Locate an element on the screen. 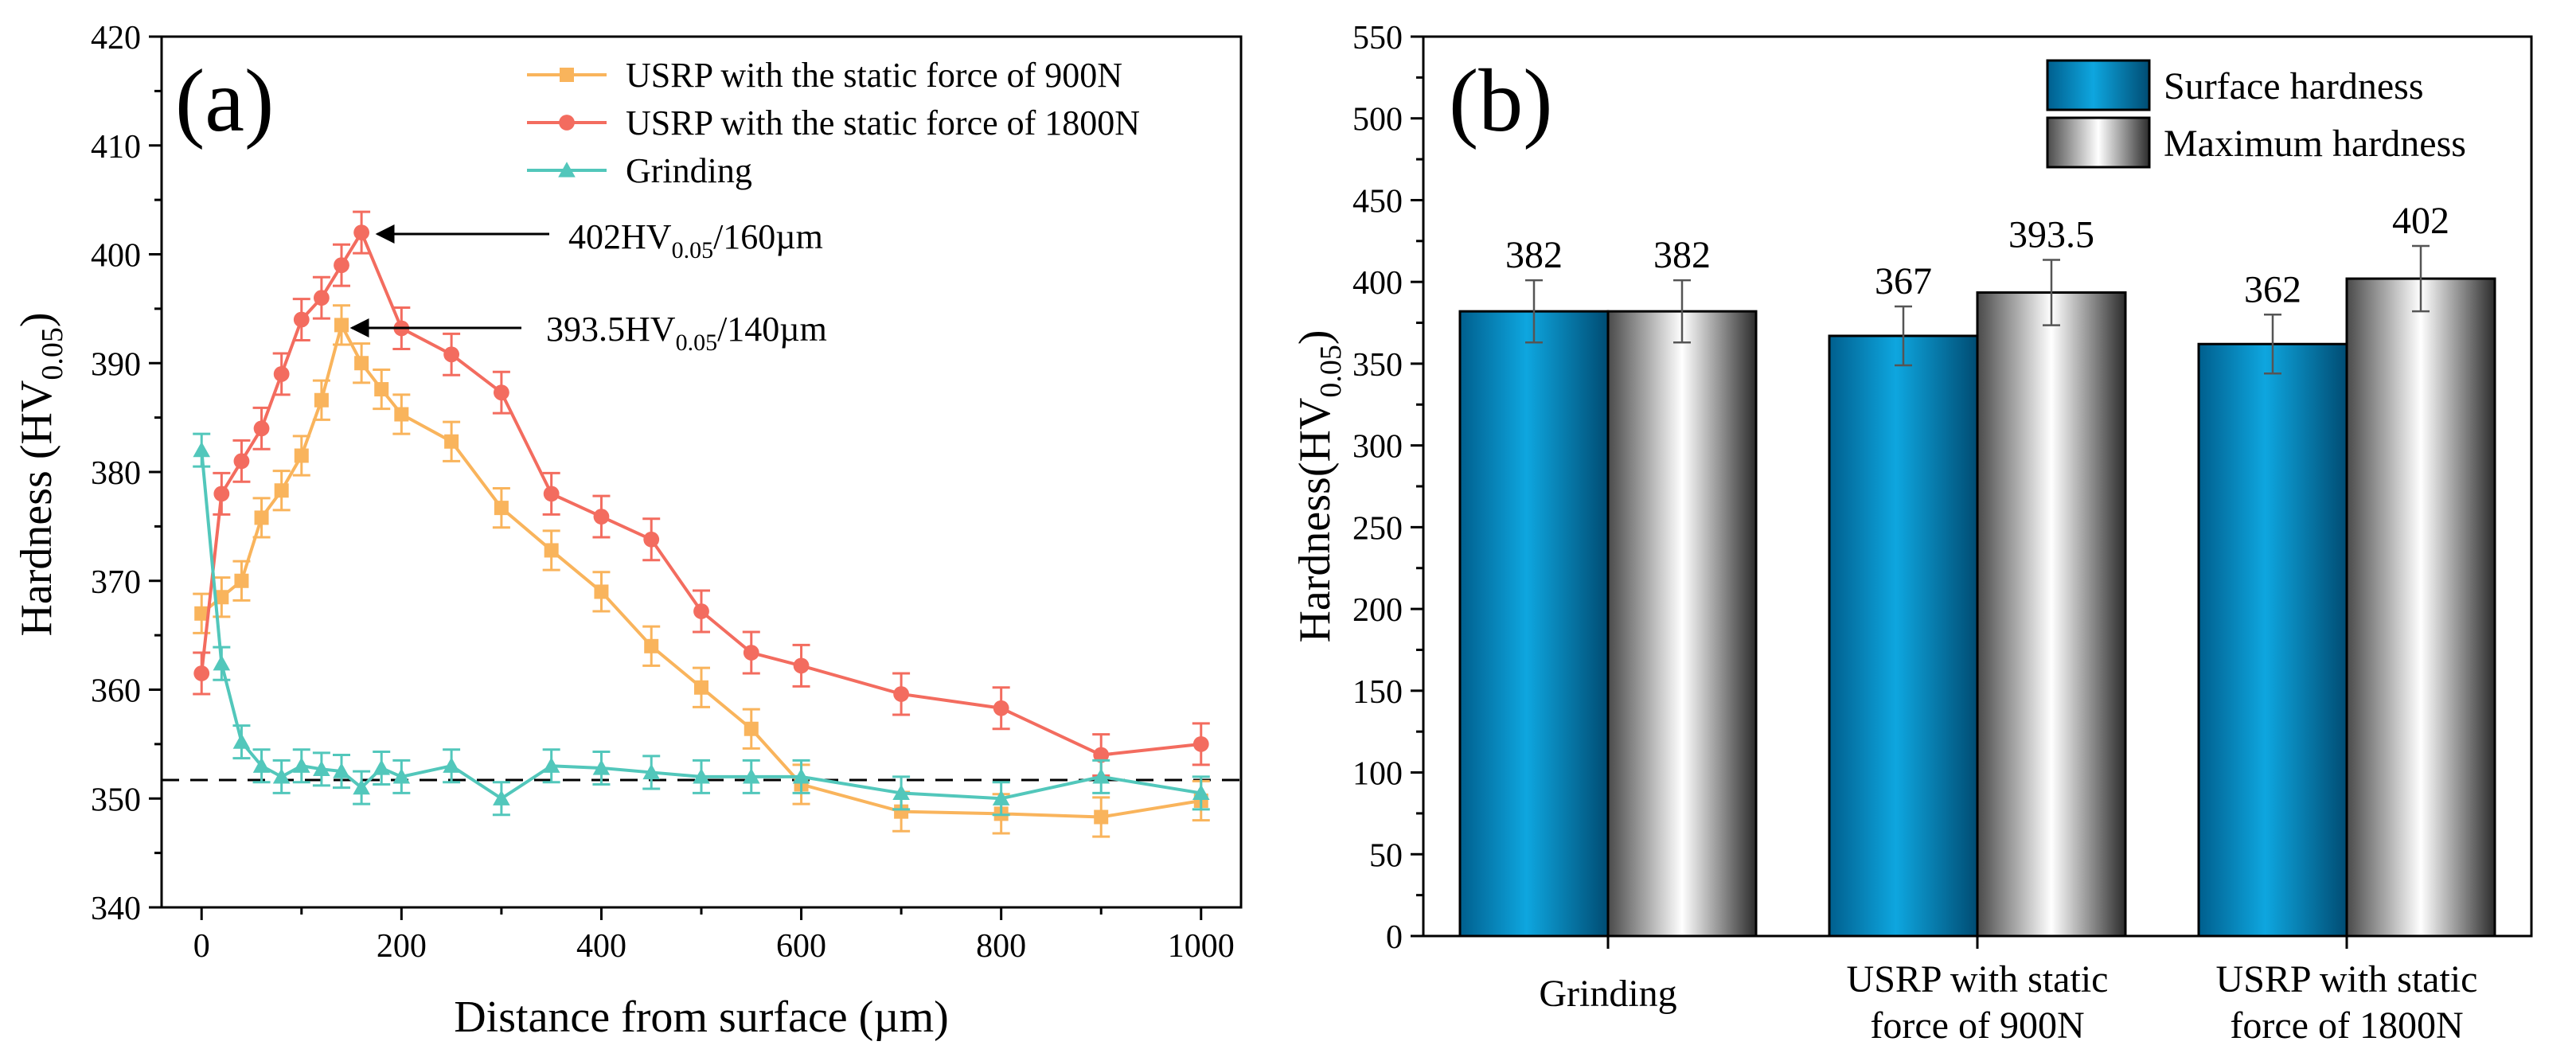 Image resolution: width=2576 pixels, height=1057 pixels. panel-b-y-tick-label: 550 is located at coordinates (1377, 39).